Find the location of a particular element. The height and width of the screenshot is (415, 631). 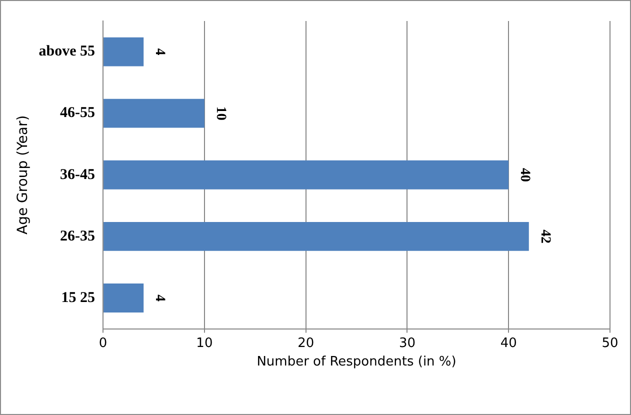

x-tick-label: 30 is located at coordinates (407, 343).